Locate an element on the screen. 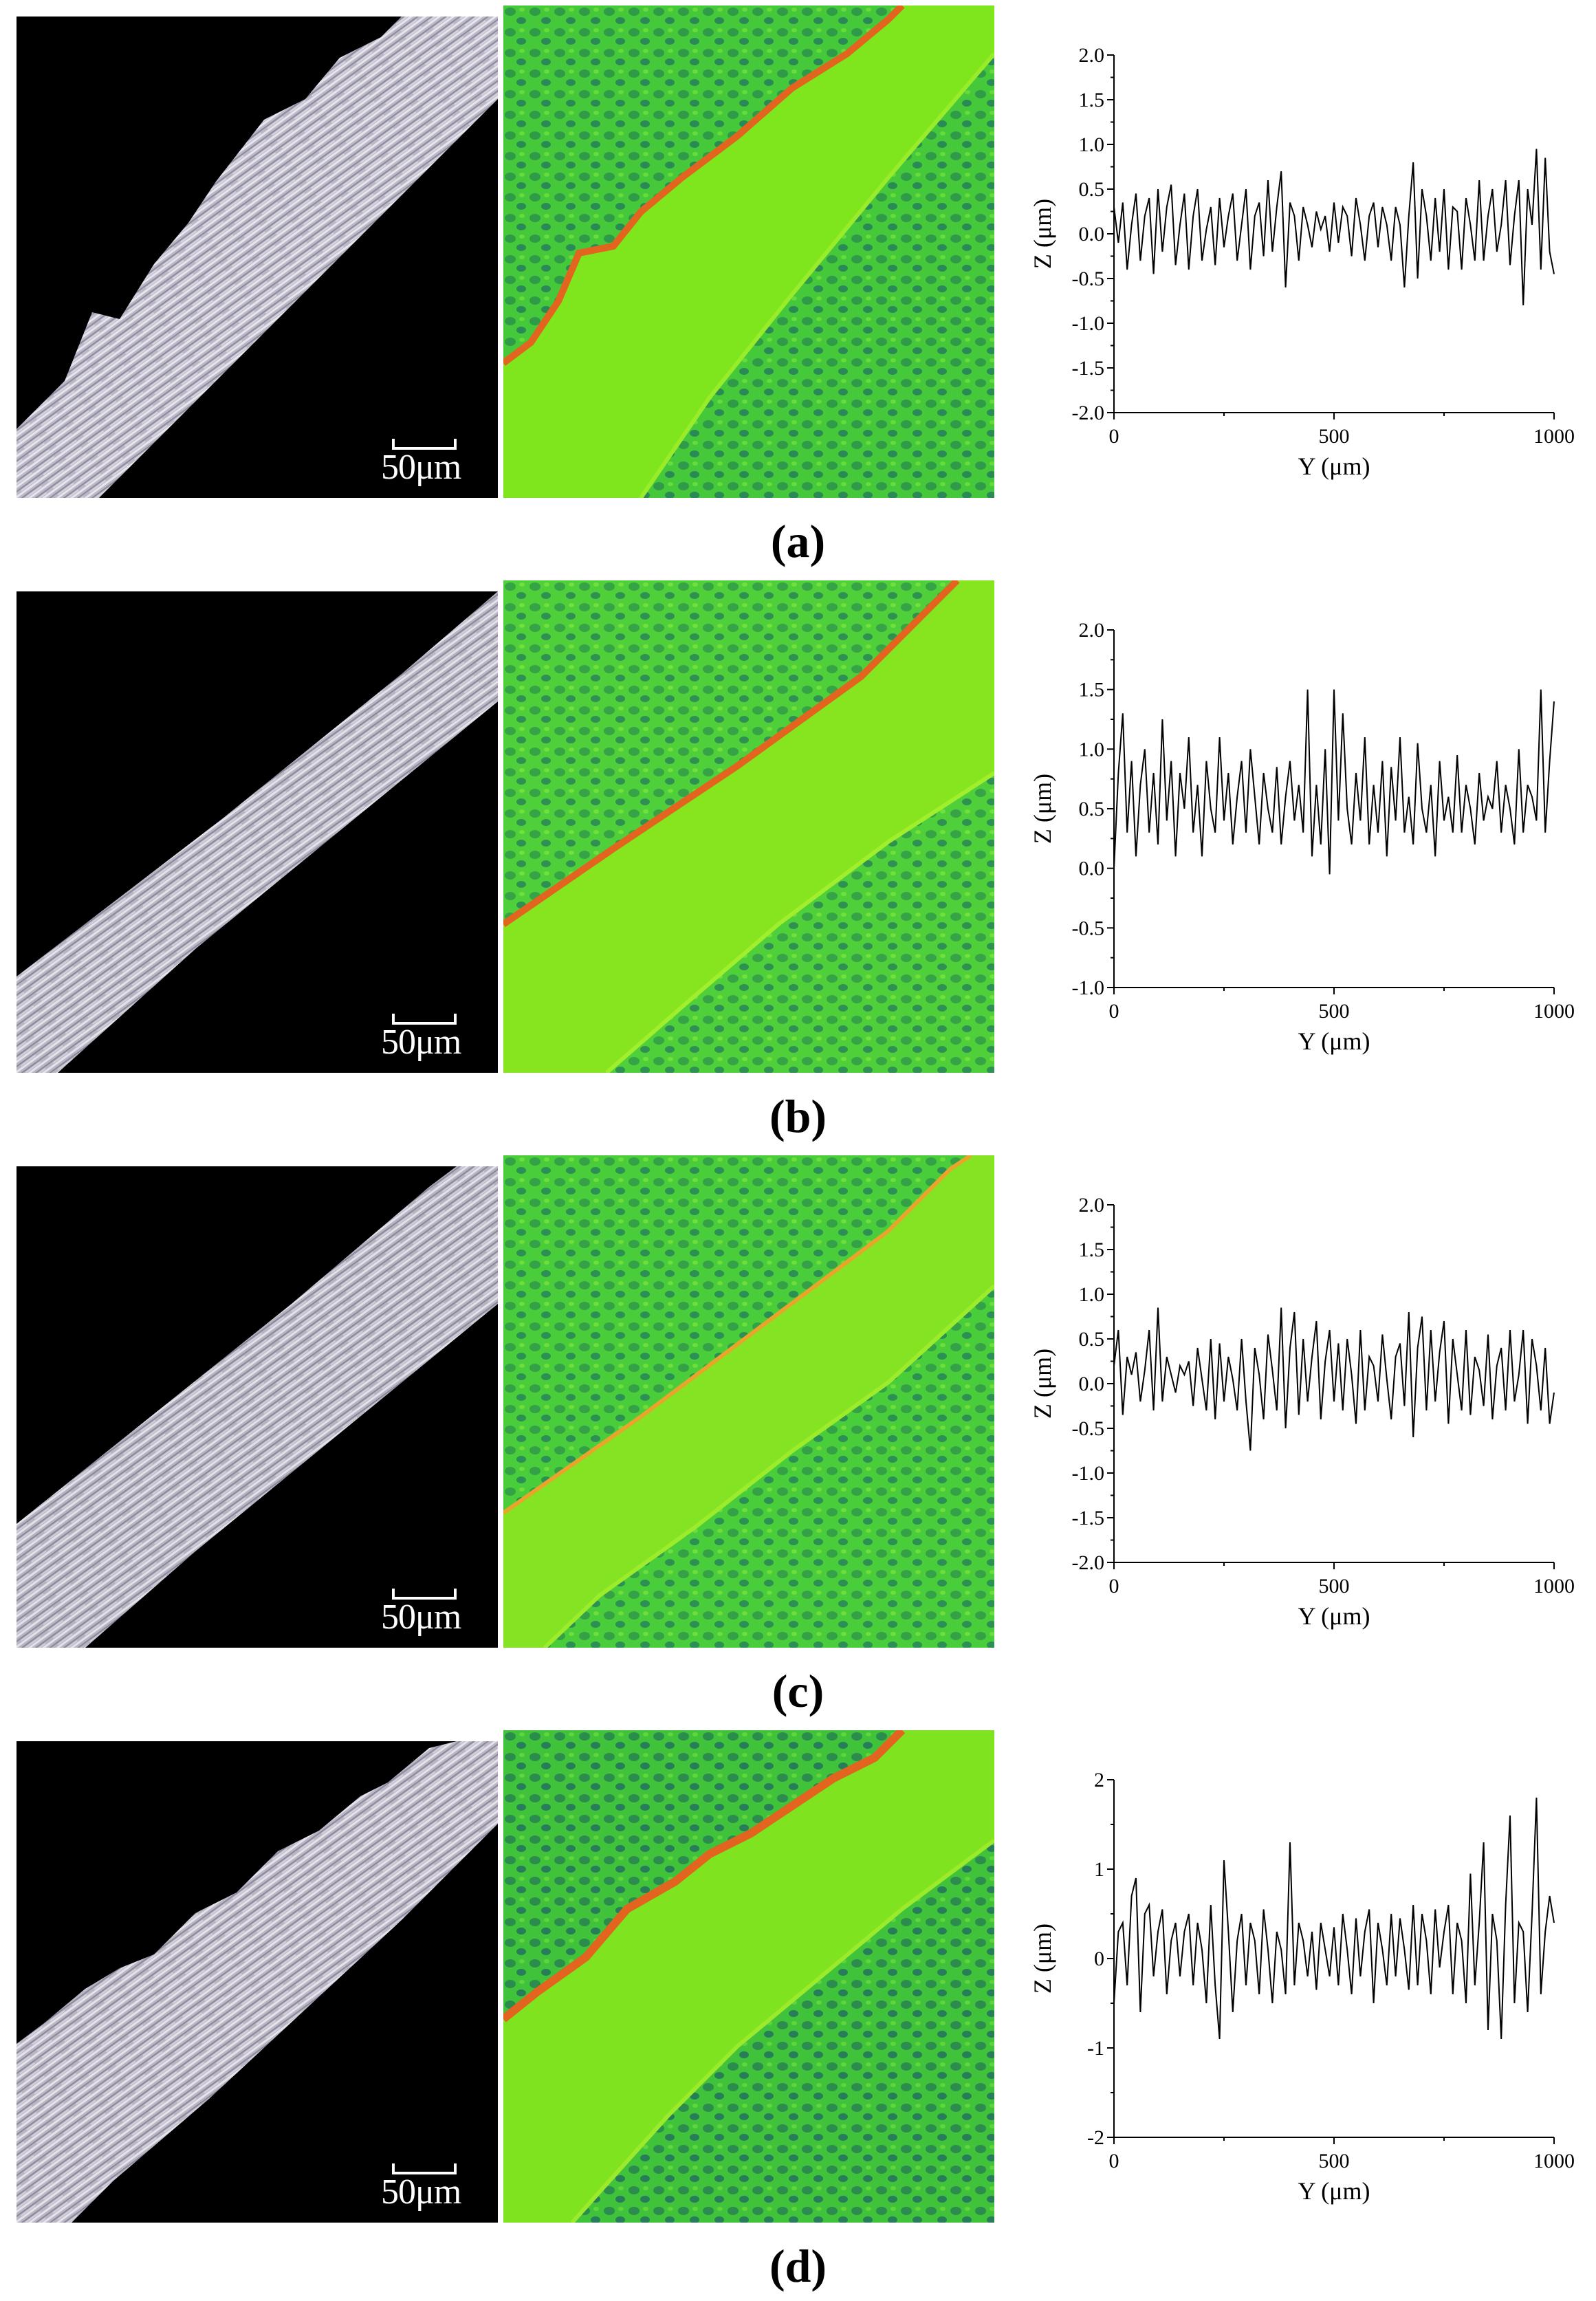  micrograph-a: 50μm is located at coordinates (257, 257).